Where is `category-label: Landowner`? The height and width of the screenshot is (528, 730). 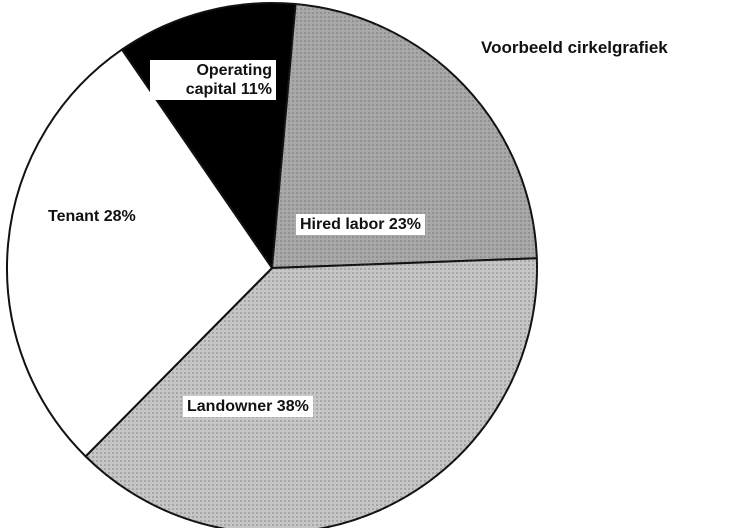 category-label: Landowner is located at coordinates (230, 406).